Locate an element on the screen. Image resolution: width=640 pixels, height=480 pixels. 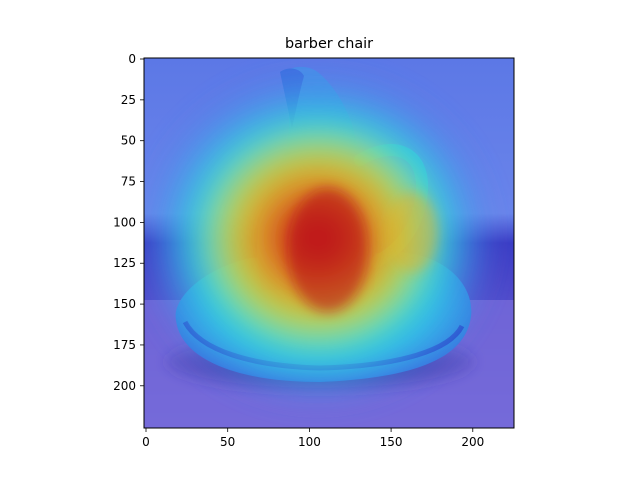
y-tick-label: 0 is located at coordinates (132, 59).